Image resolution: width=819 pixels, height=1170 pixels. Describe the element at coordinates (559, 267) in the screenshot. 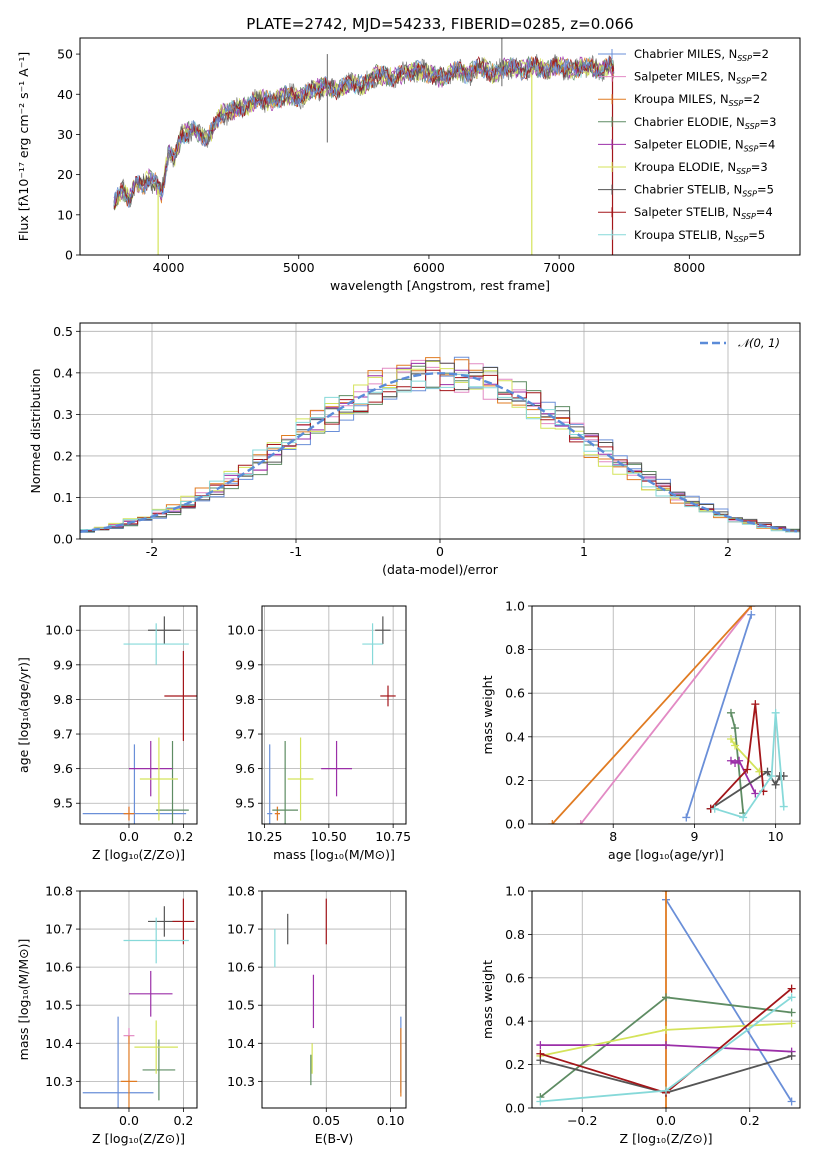

I see `x-tick-label: 7000` at that location.